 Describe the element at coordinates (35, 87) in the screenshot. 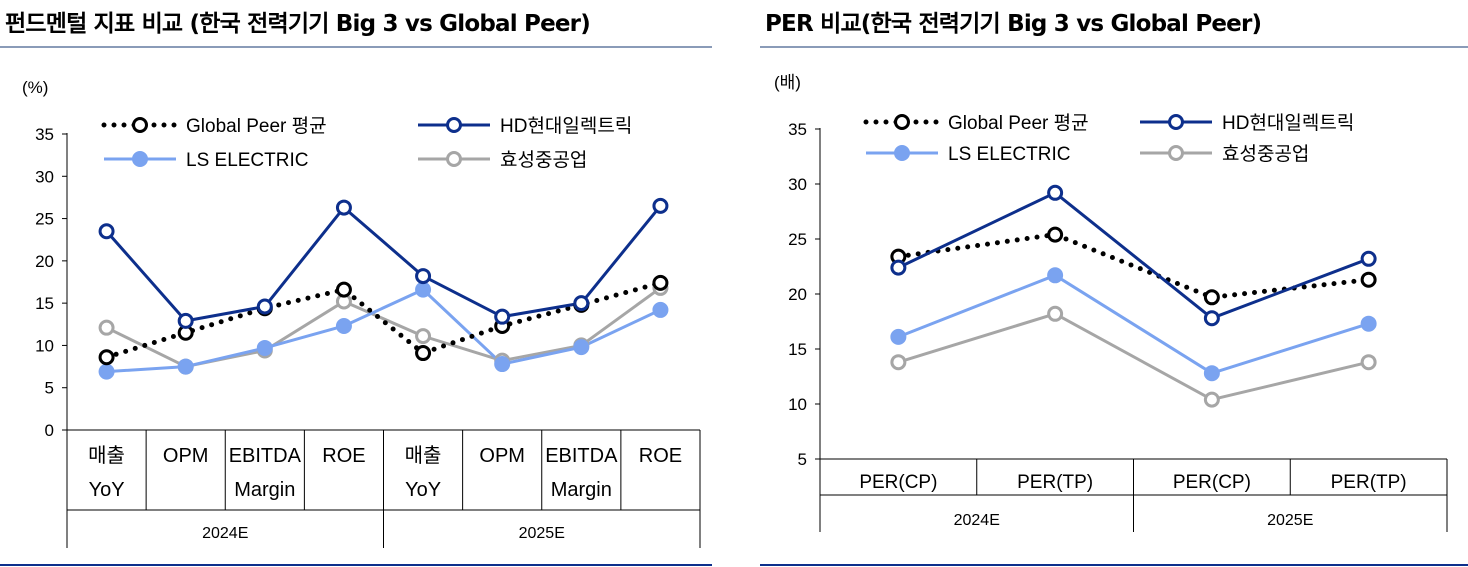

I see `unit-label: (%)` at that location.